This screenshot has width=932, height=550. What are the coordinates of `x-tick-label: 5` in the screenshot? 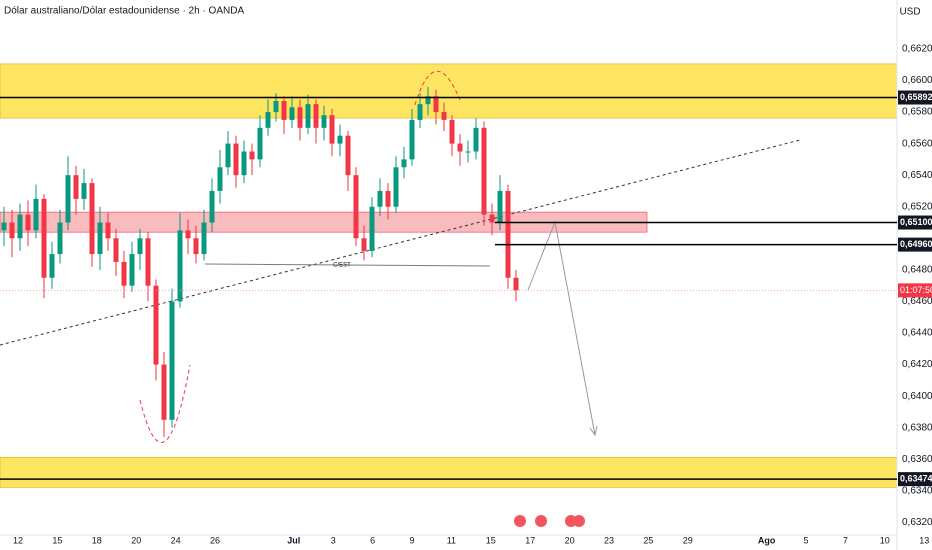 It's located at (805, 540).